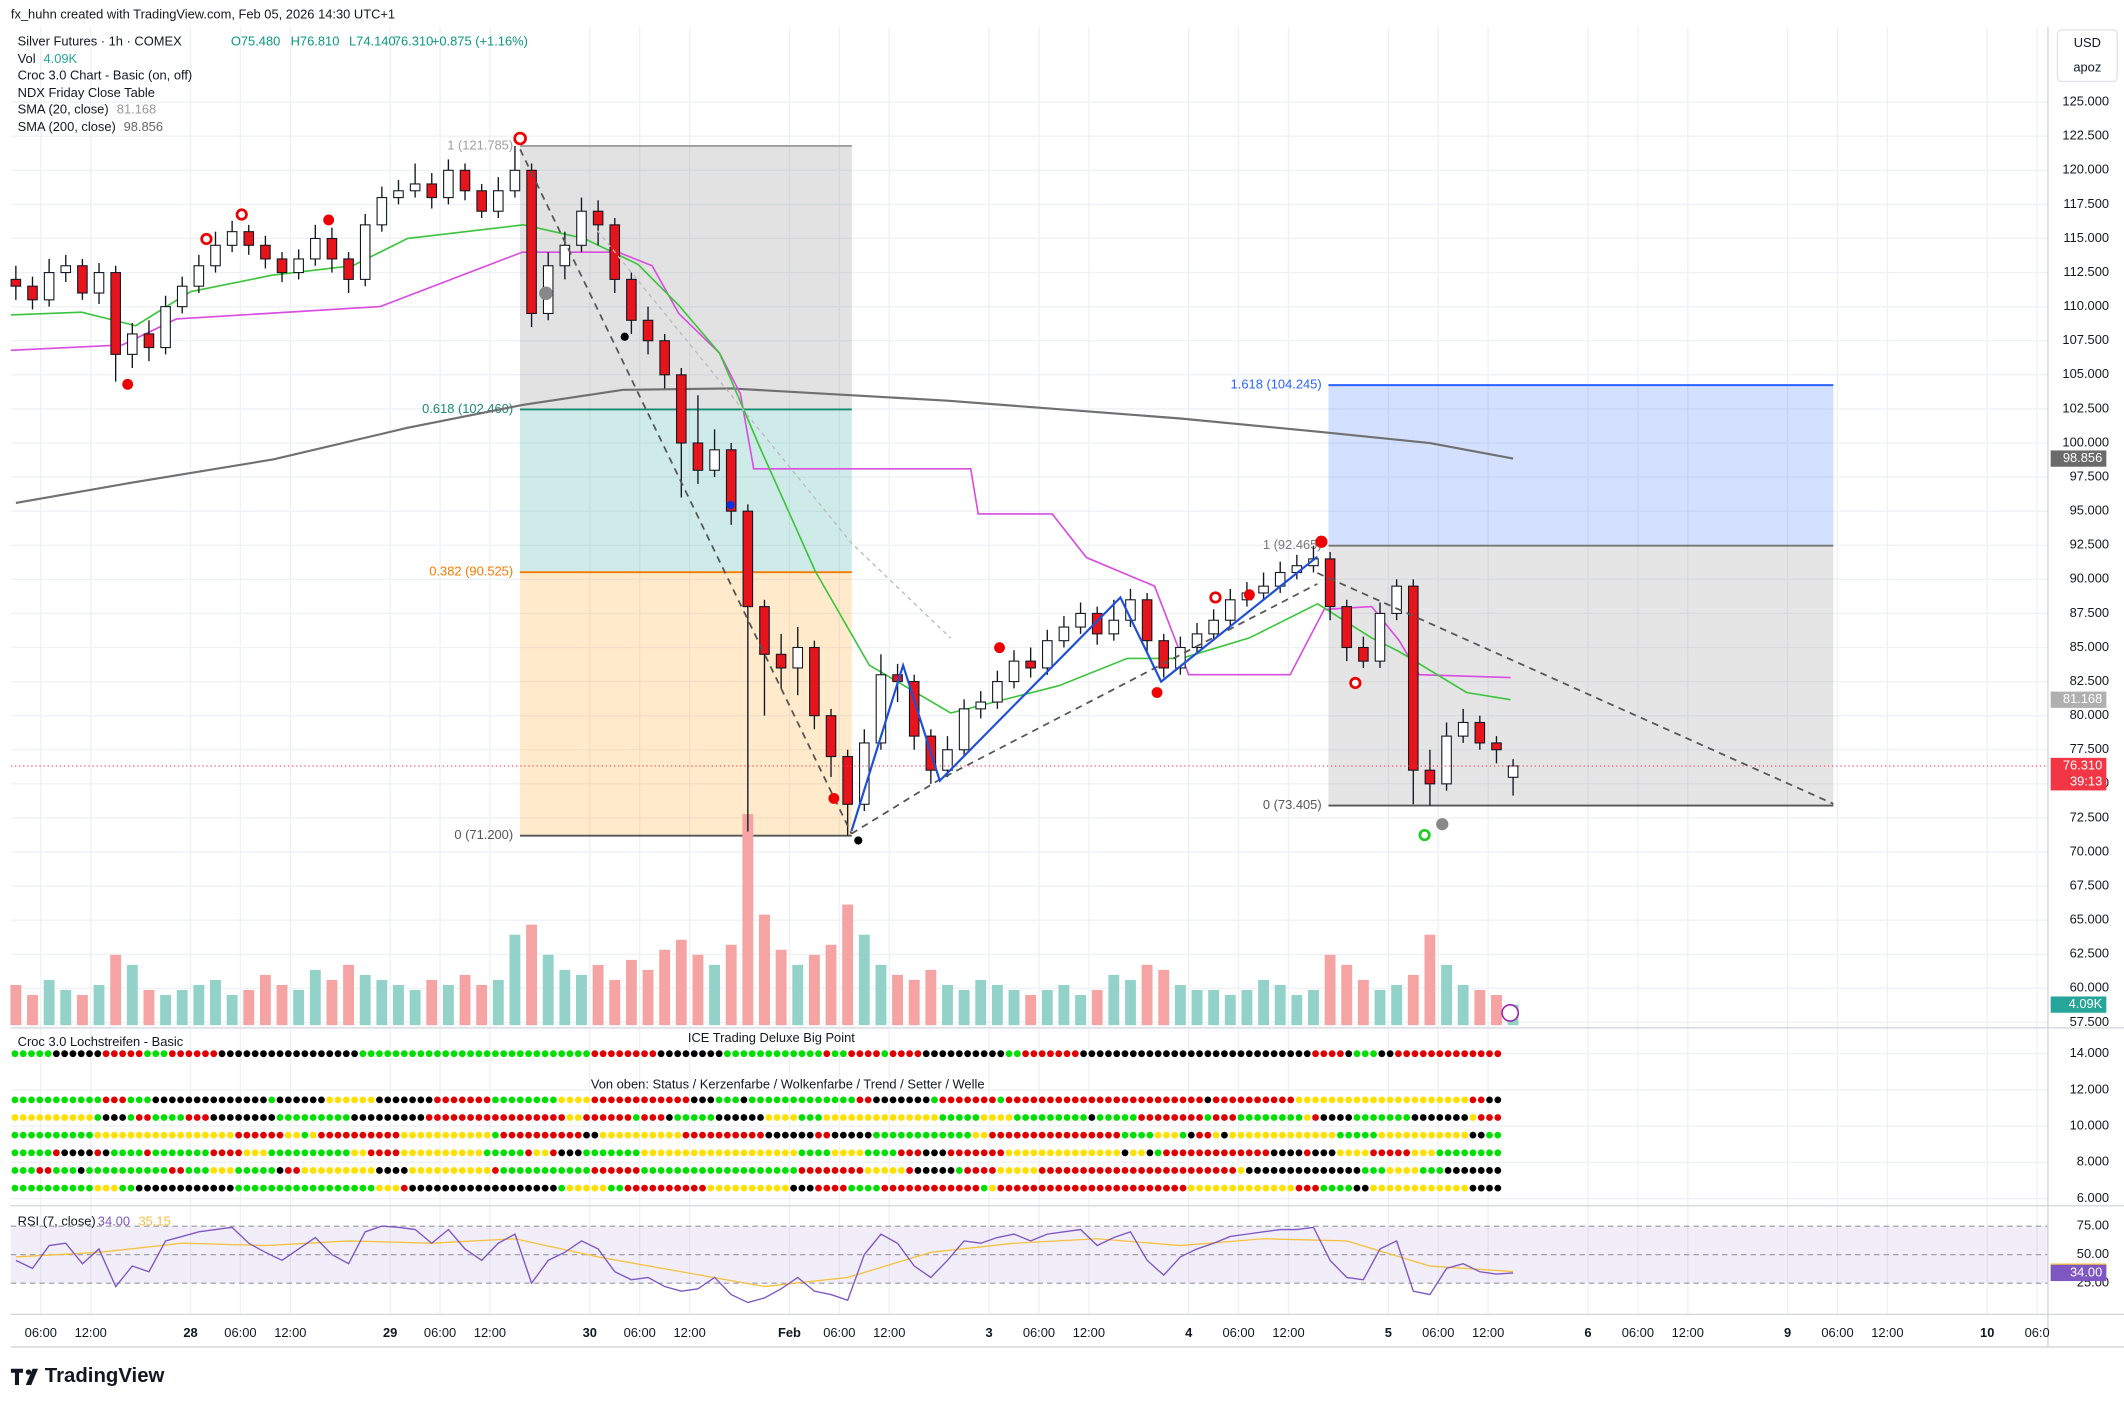 Image resolution: width=2124 pixels, height=1404 pixels. Describe the element at coordinates (764, 1263) in the screenshot. I see `rsi-ma-line` at that location.